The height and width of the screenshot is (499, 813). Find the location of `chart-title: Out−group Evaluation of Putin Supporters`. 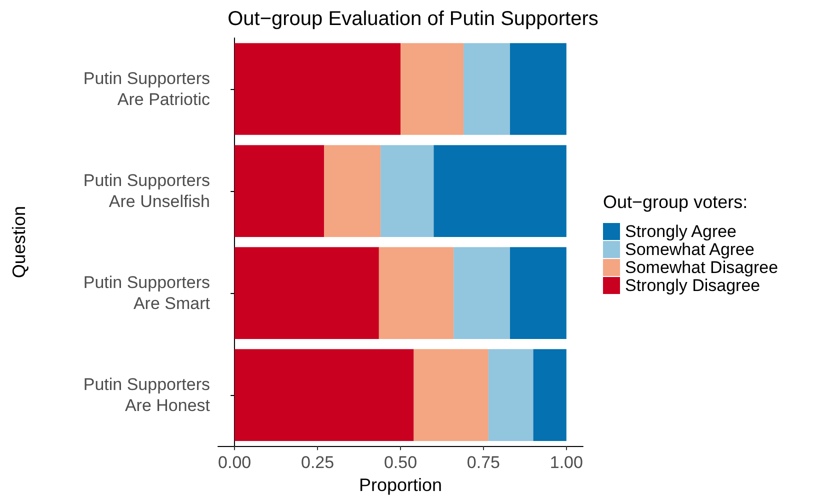

chart-title: Out−group Evaluation of Putin Supporters is located at coordinates (413, 19).